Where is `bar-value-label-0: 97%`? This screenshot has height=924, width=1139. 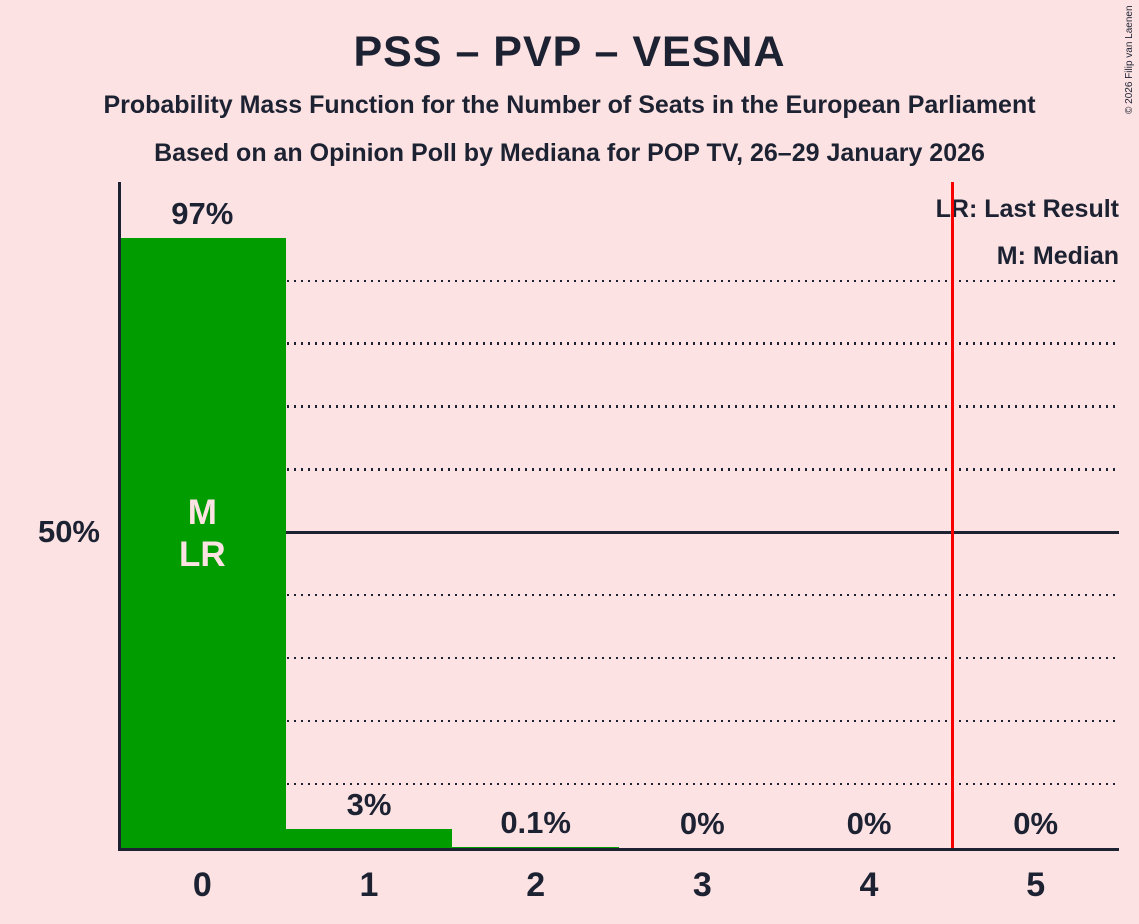 bar-value-label-0: 97% is located at coordinates (202, 213).